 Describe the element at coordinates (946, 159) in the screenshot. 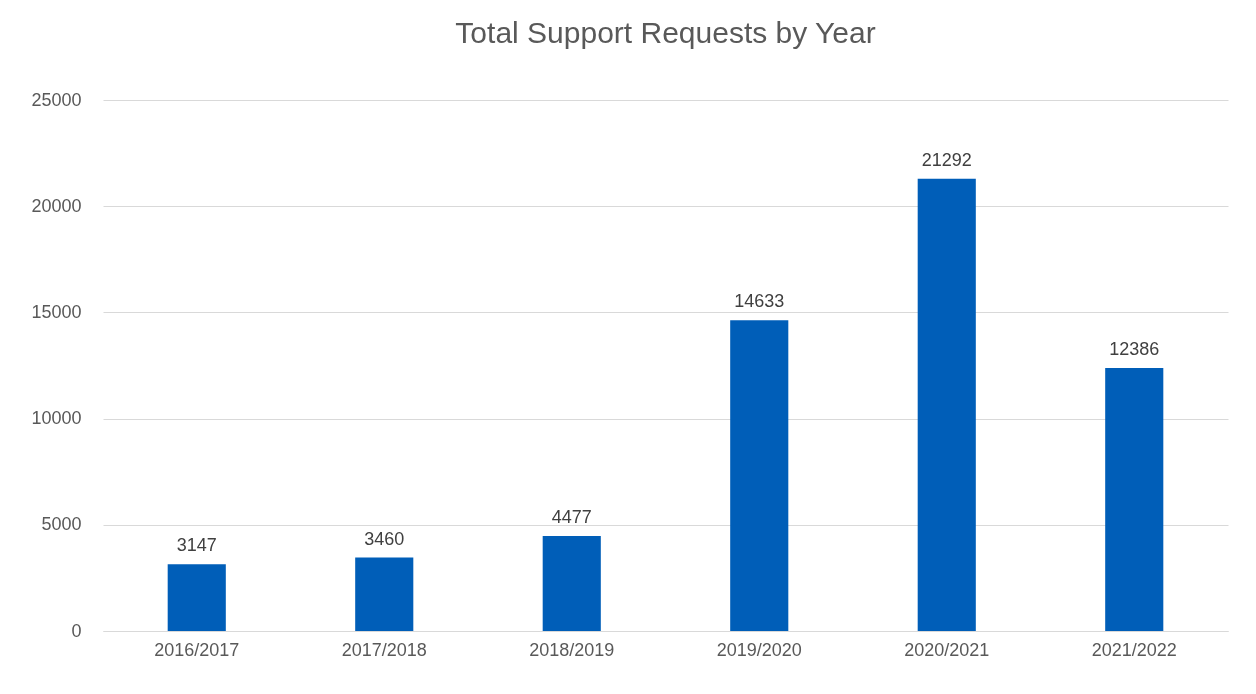

I see `data-label: 21292` at that location.